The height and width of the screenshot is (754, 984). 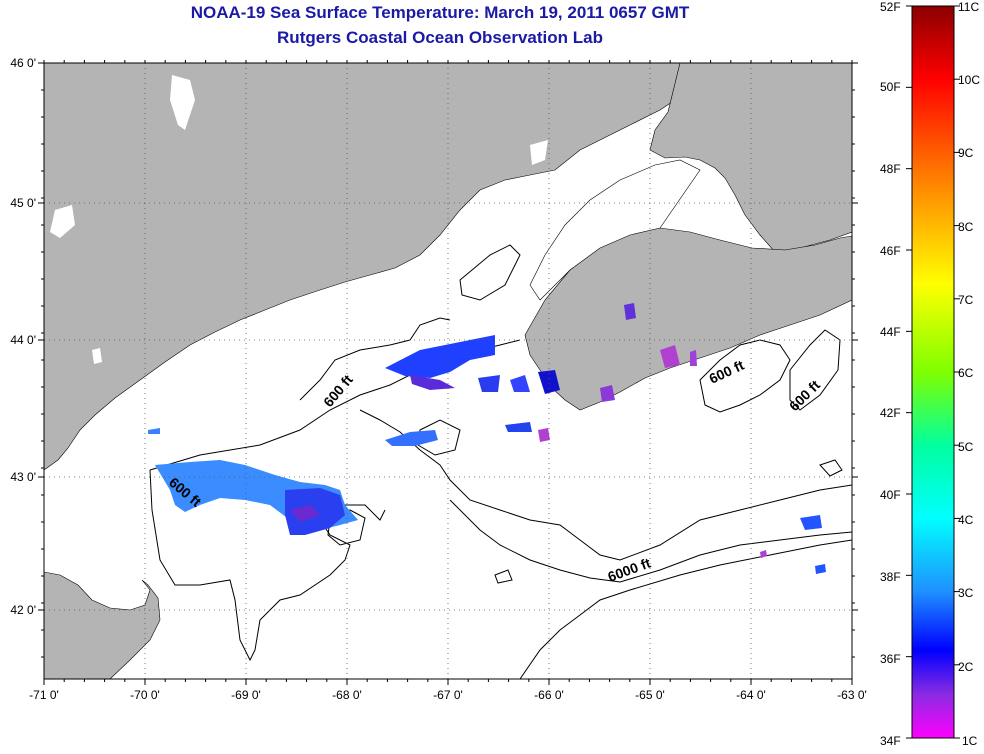 I want to click on colorbar-label-c: 7C, so click(x=966, y=300).